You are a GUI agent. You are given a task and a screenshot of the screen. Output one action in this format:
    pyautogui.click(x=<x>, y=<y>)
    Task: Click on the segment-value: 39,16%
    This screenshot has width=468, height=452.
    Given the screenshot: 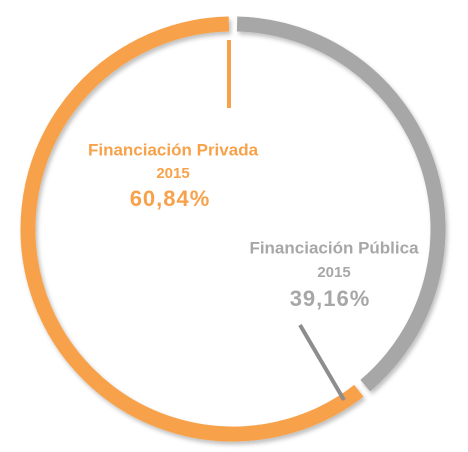 What is the action you would take?
    pyautogui.click(x=330, y=298)
    